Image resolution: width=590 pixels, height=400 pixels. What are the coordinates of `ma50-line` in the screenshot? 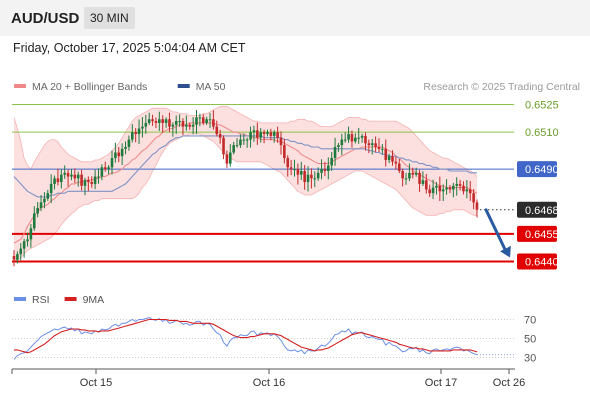 It's located at (245, 166).